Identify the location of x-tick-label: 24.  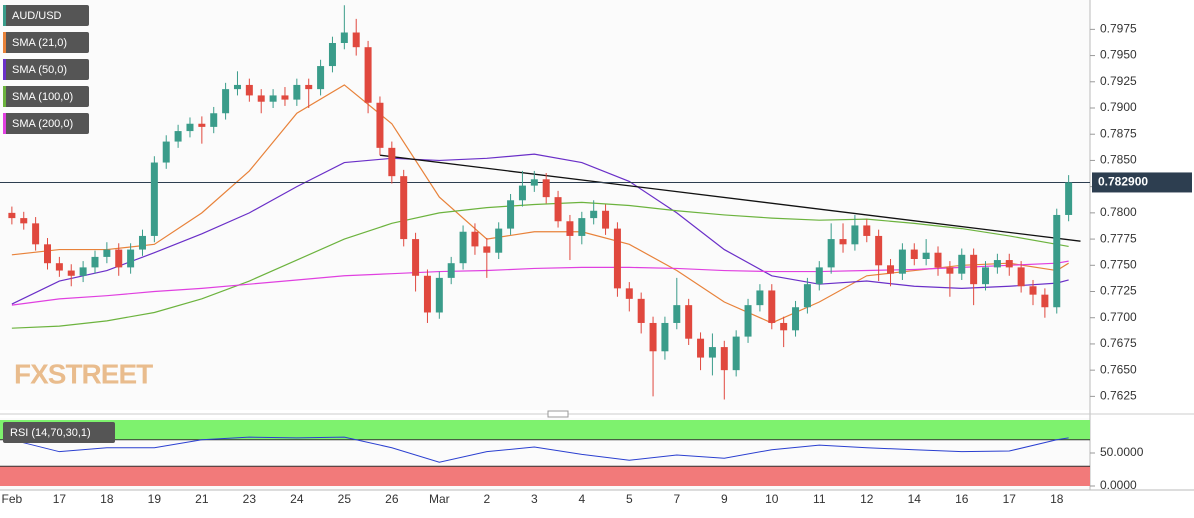
(297, 499).